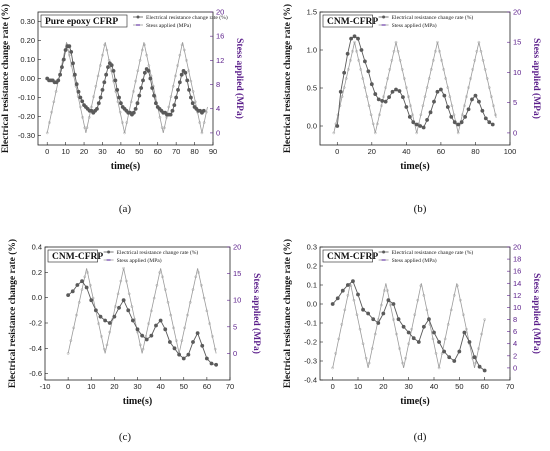  I want to click on y2-tick-label: 5, so click(235, 326).